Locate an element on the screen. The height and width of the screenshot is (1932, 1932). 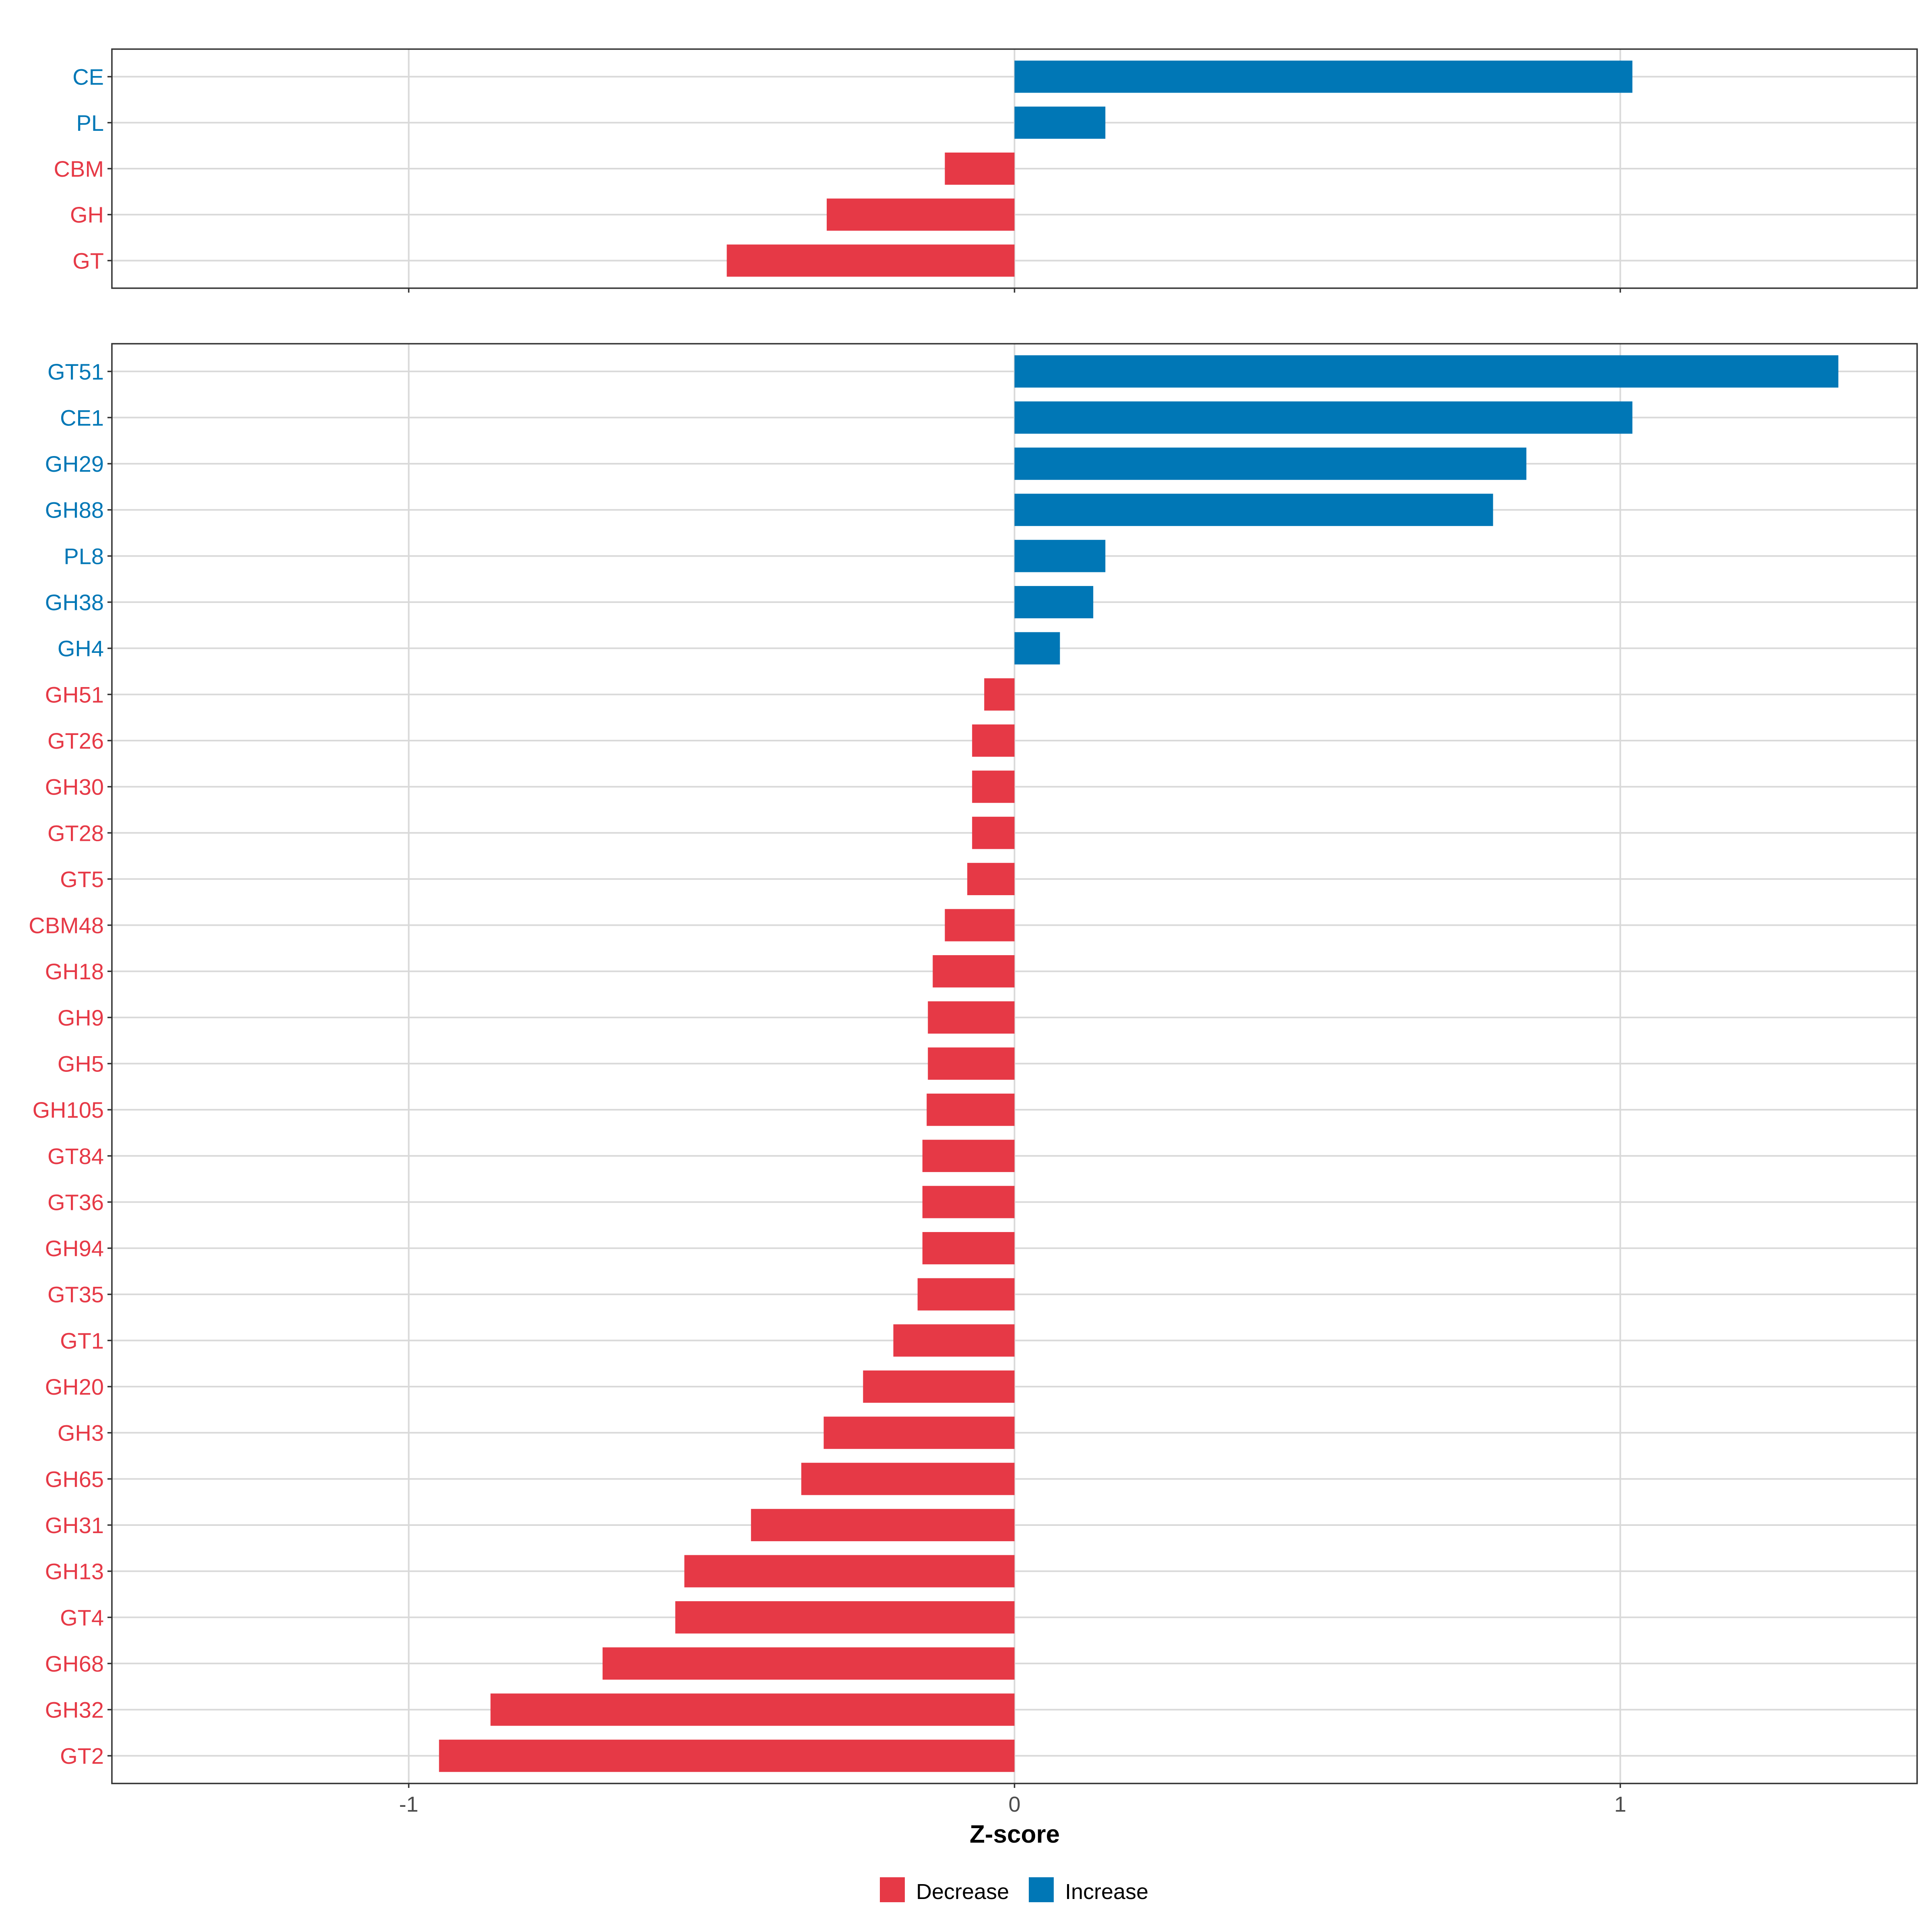
category-label-gt2: GT2 is located at coordinates (82, 1756).